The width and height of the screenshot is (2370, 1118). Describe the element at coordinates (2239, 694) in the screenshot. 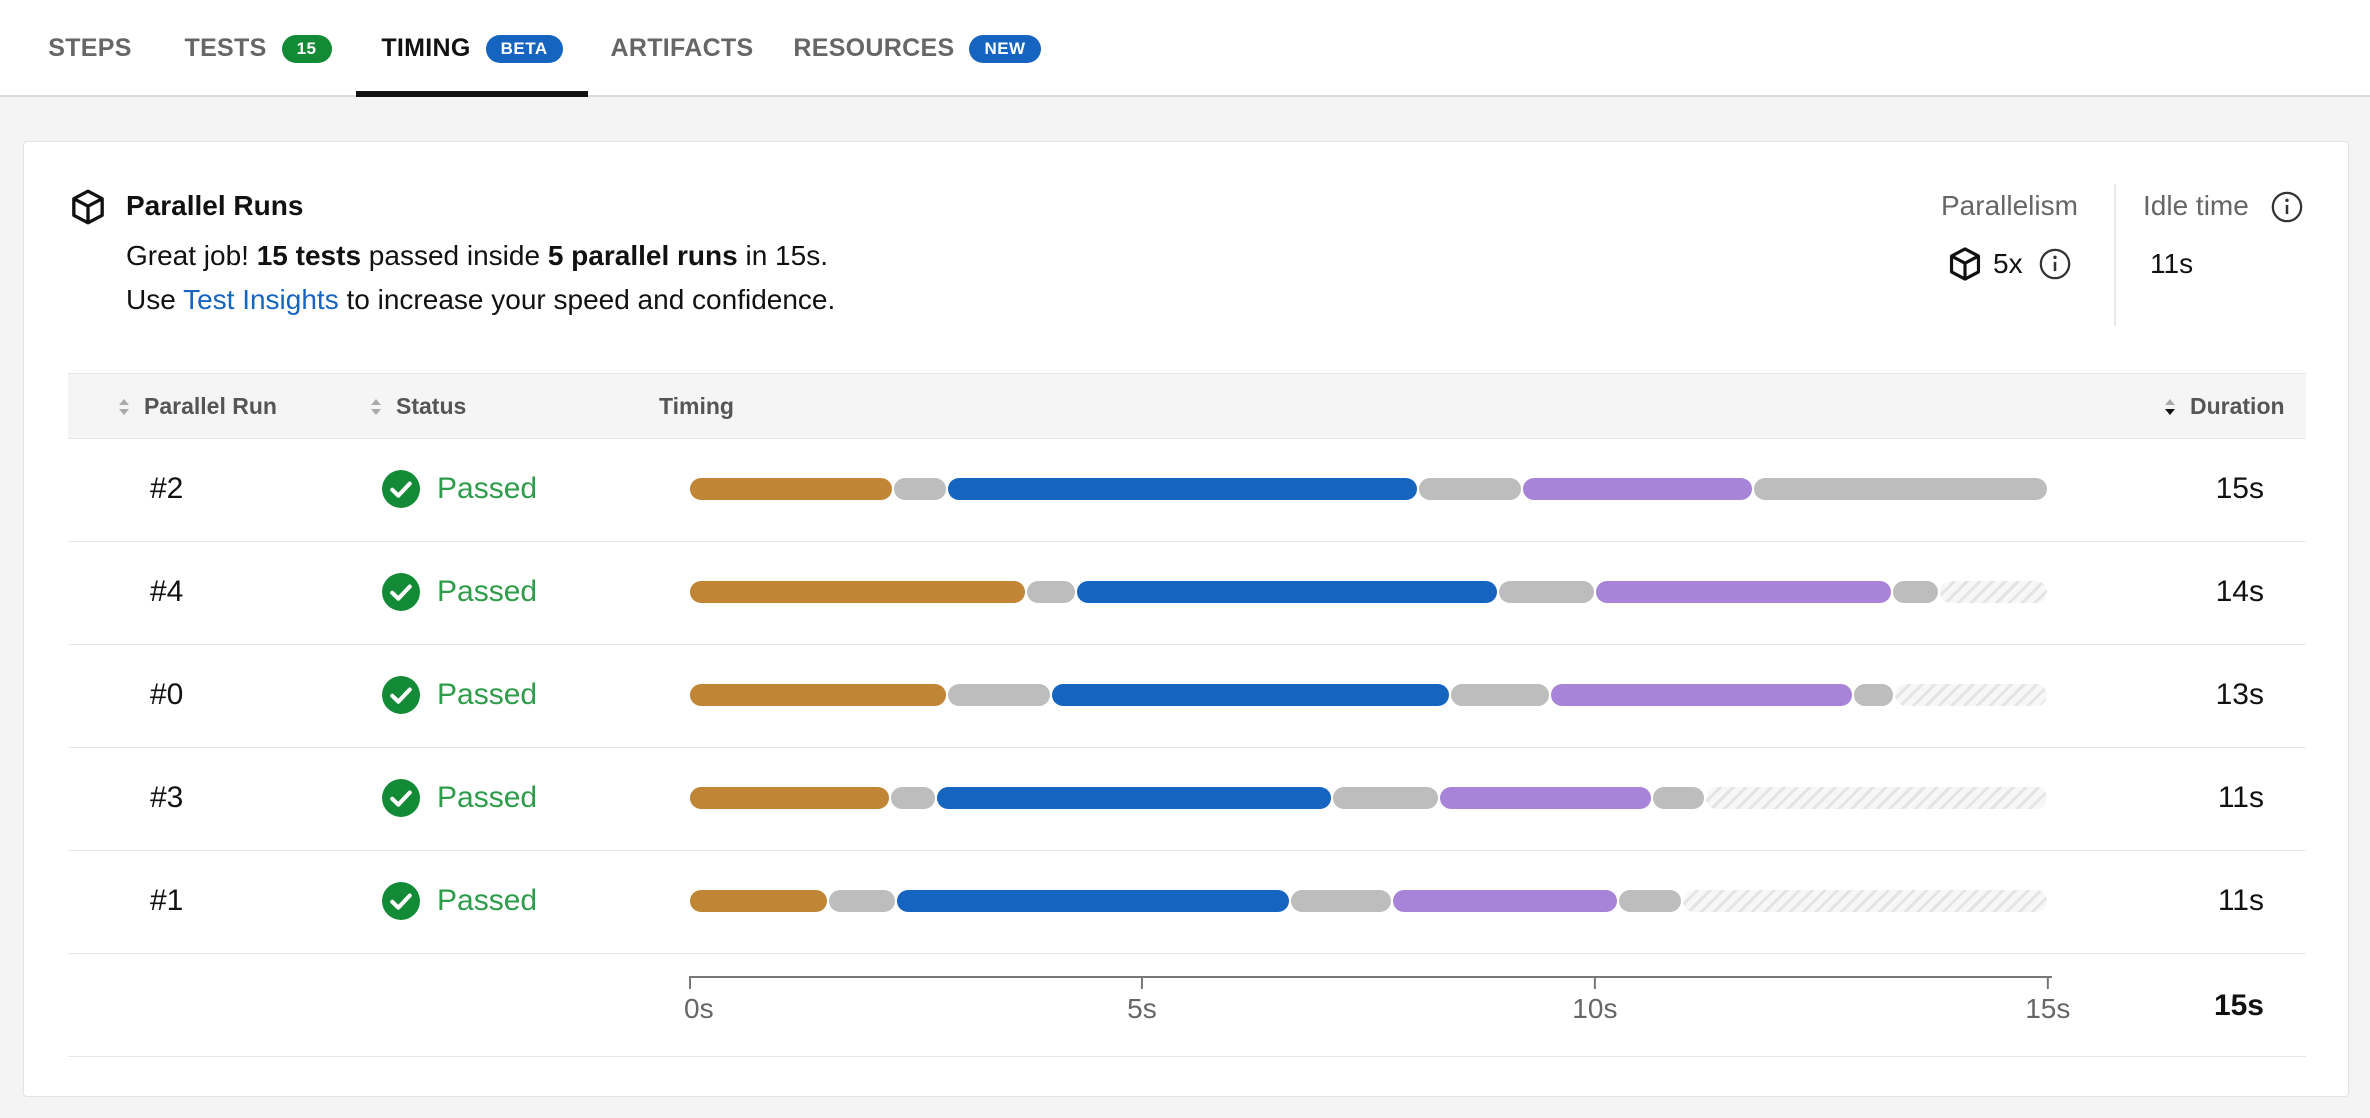

I see `duration-value: 13s` at that location.